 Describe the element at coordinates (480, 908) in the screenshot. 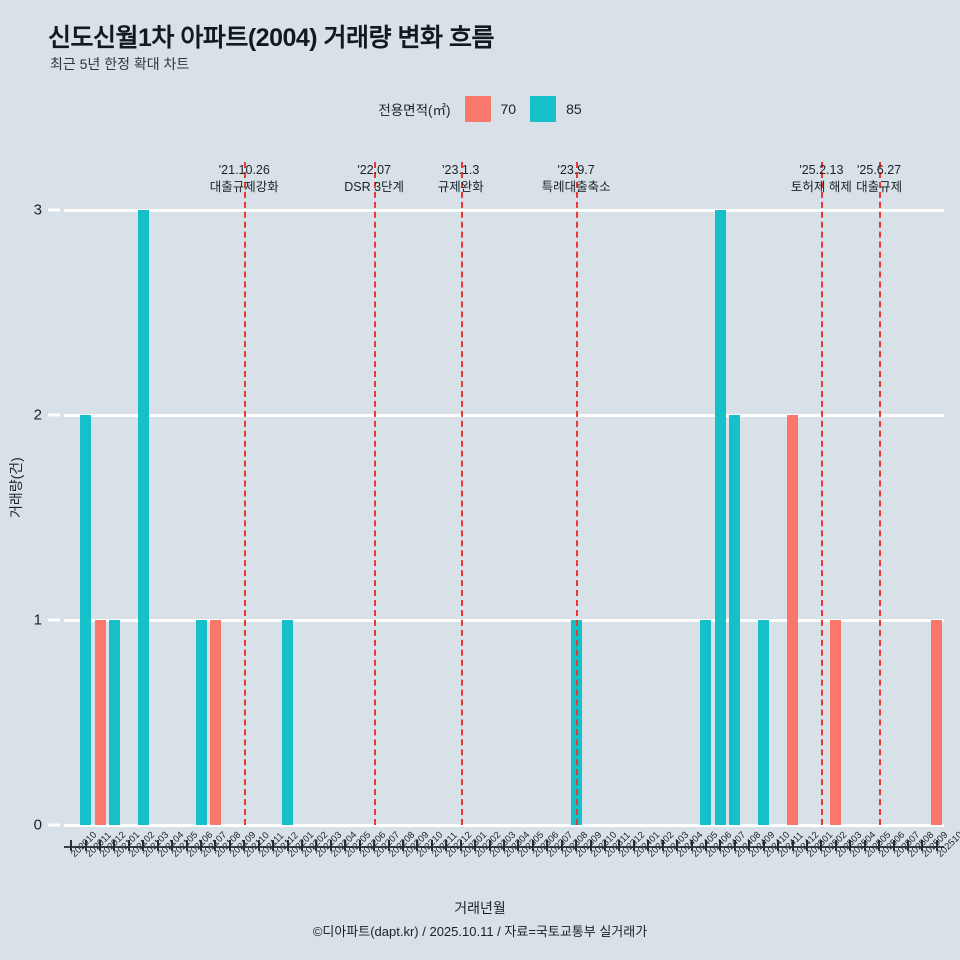

I see `x-axis-title: 거래년월` at that location.